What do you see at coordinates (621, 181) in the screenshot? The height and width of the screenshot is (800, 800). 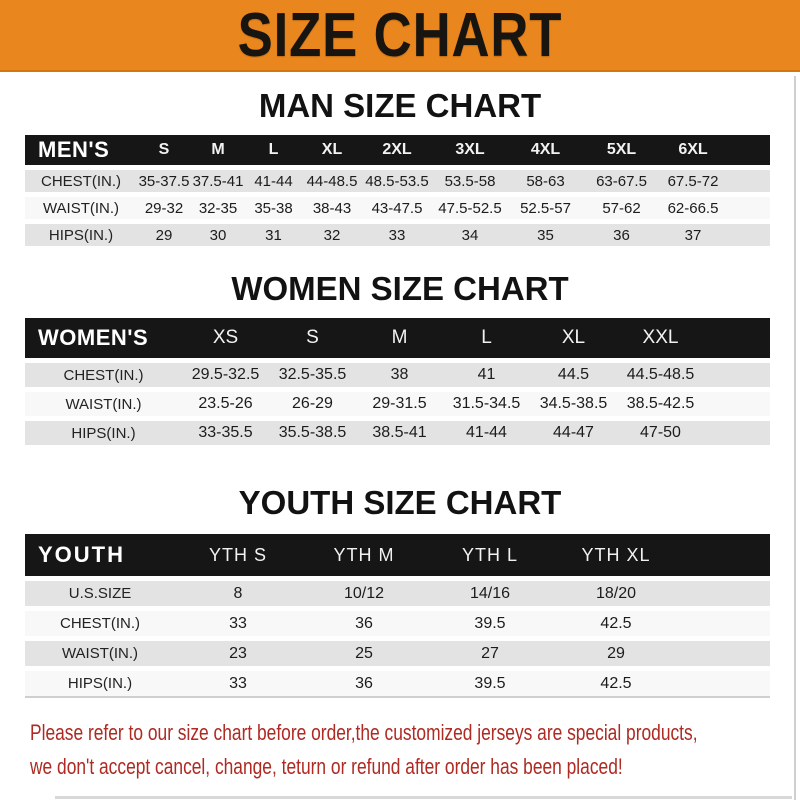 I see `size-value-cell: 63-67.5` at bounding box center [621, 181].